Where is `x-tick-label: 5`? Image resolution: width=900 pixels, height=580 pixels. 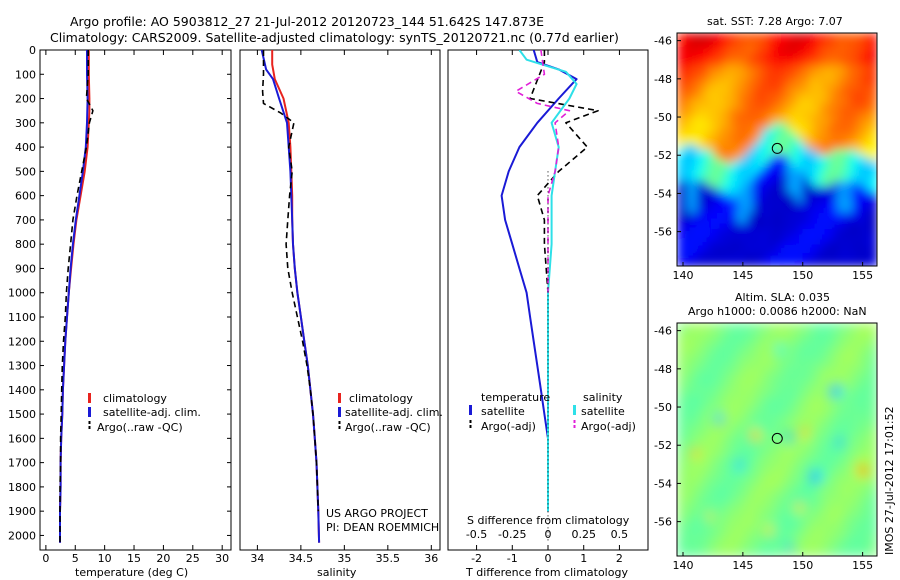
x-tick-label: 5 is located at coordinates (75, 558).